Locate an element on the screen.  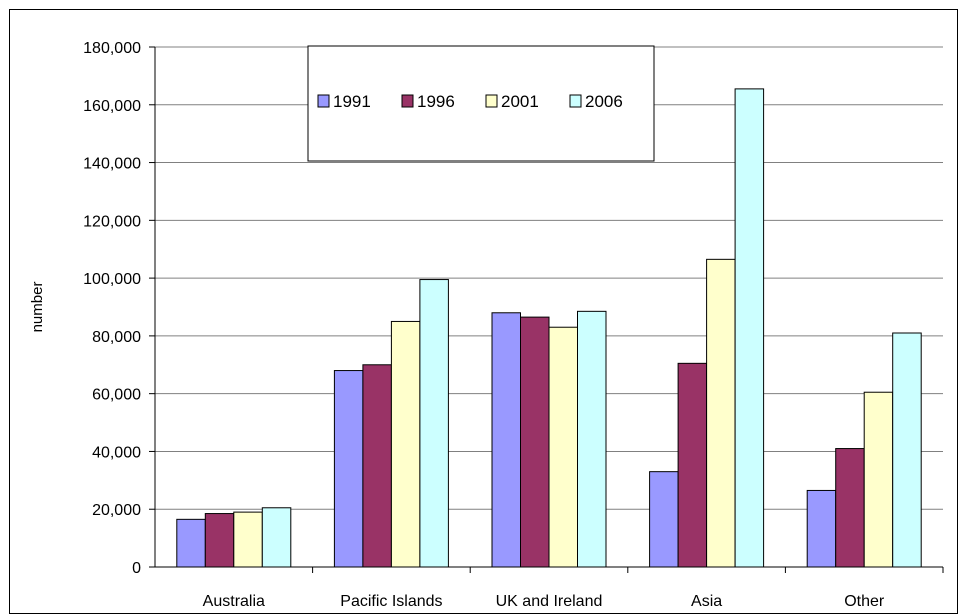
bar-1996-other is located at coordinates (850, 508).